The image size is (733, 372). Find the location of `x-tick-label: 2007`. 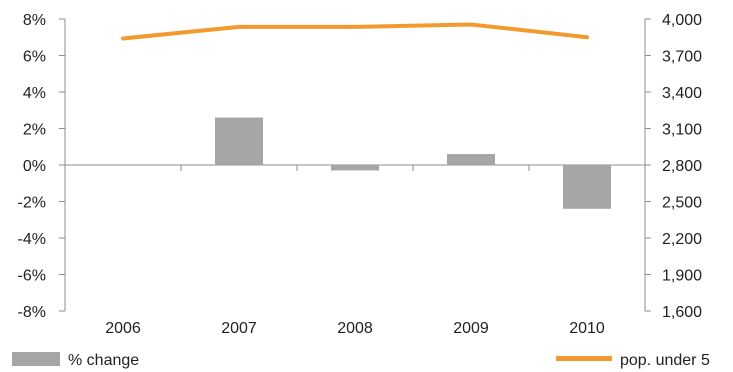

x-tick-label: 2007 is located at coordinates (239, 328).